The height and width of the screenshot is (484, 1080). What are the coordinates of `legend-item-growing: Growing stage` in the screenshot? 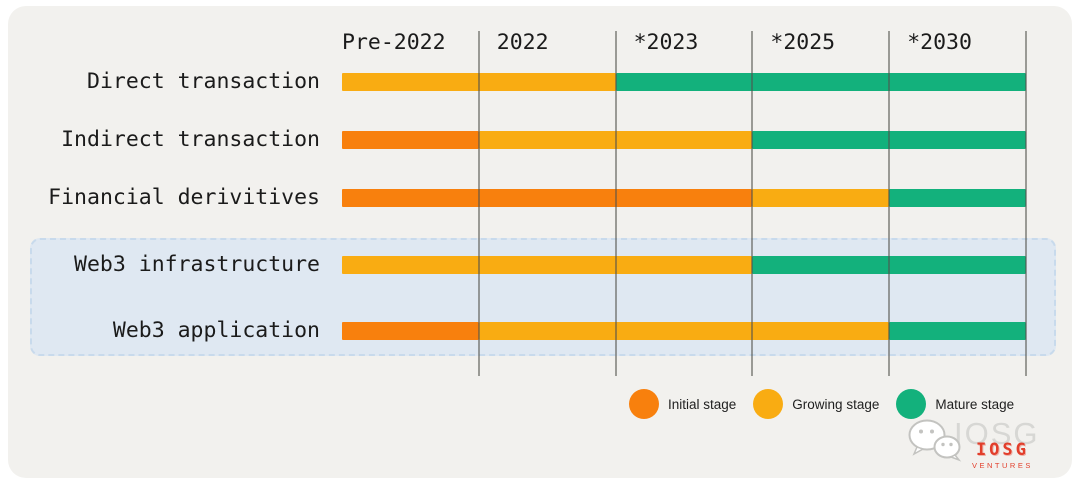 It's located at (816, 404).